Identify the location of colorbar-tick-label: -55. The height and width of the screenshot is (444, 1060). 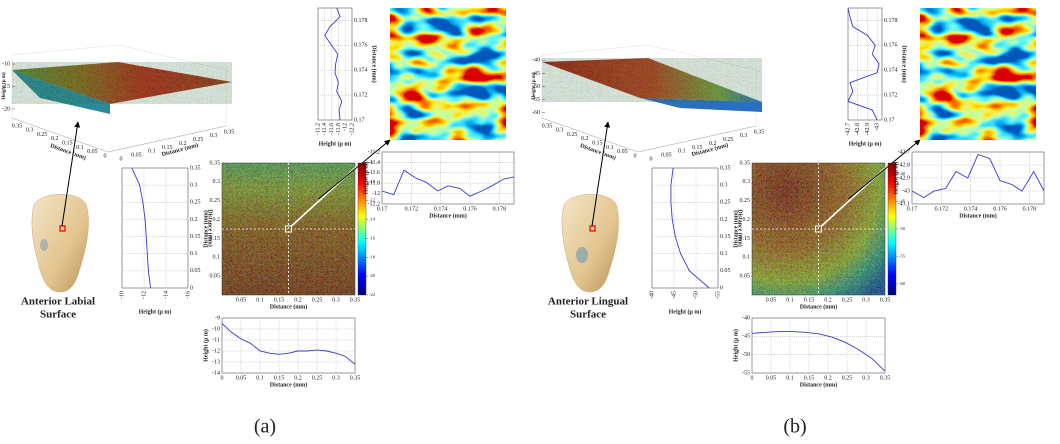
(902, 256).